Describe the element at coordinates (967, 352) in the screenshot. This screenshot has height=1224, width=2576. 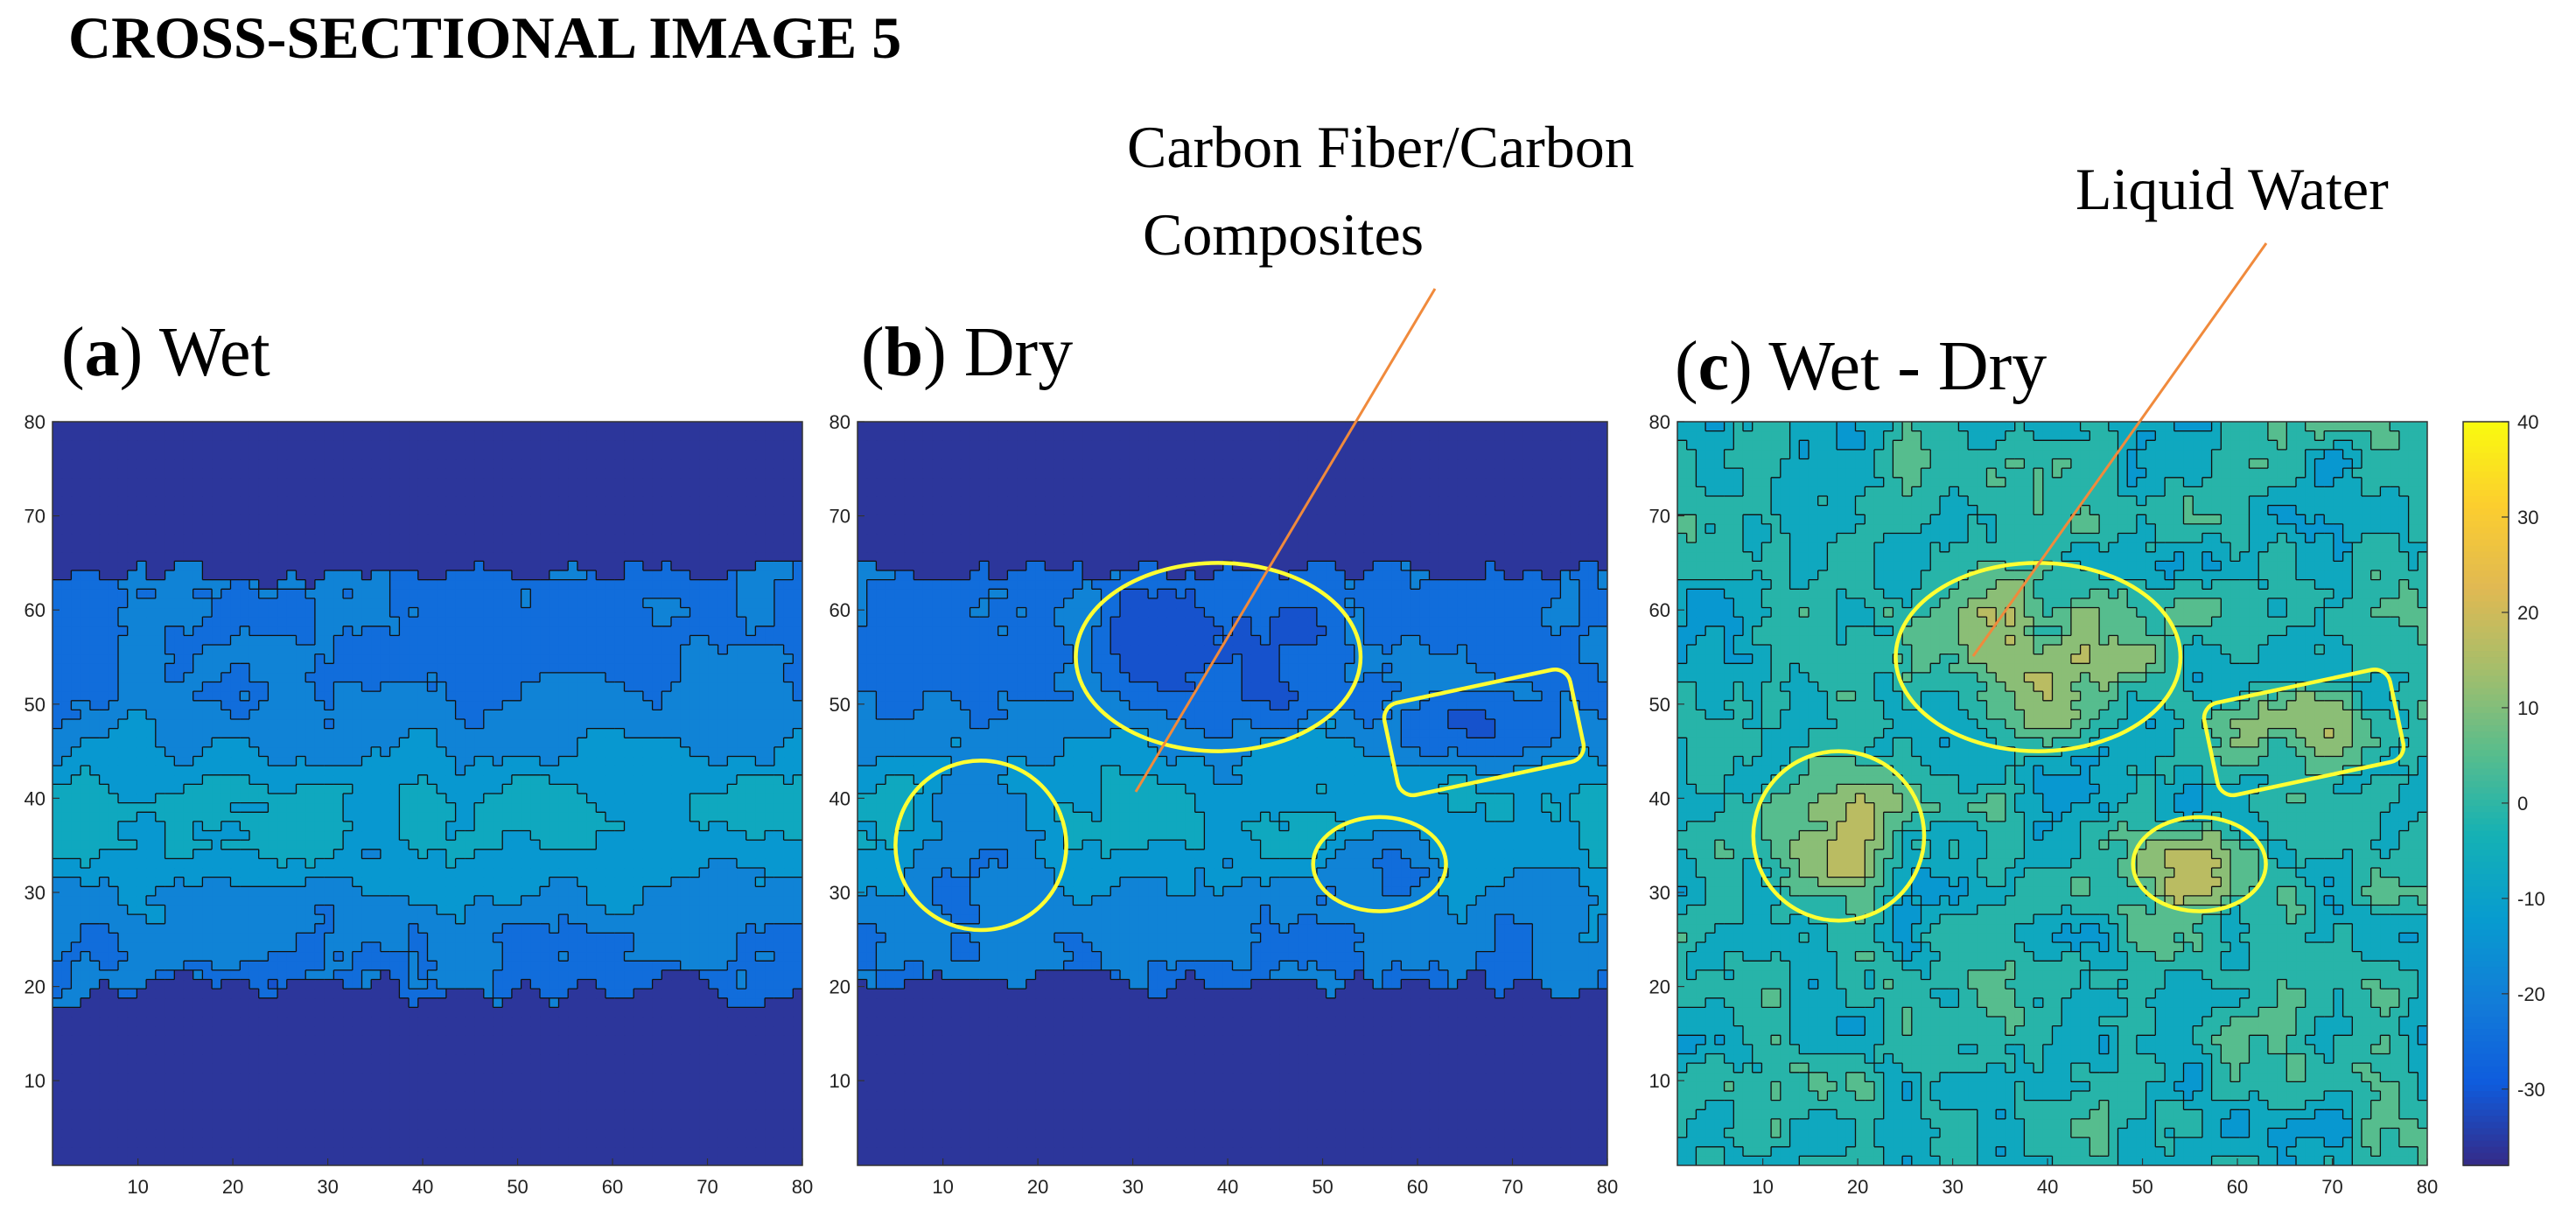
I see `panel-title-b: (b) Dry` at that location.